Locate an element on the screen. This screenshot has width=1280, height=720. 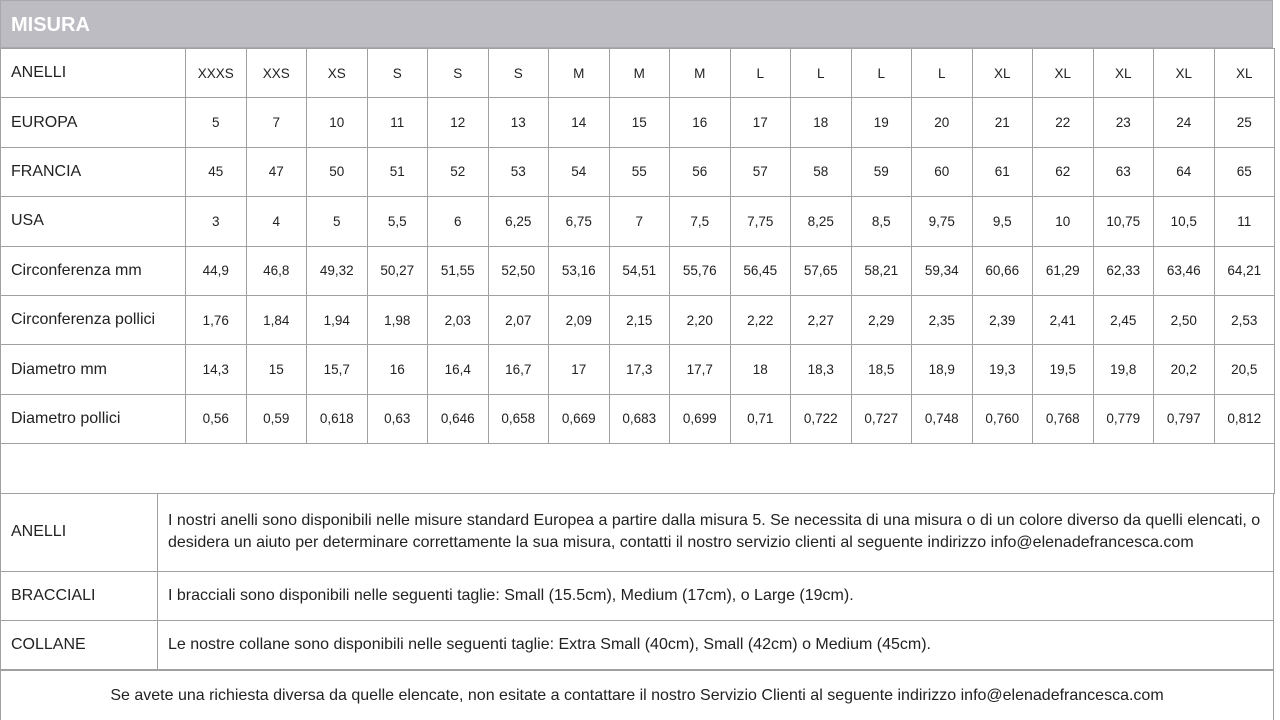
cell: 11 is located at coordinates (397, 122).